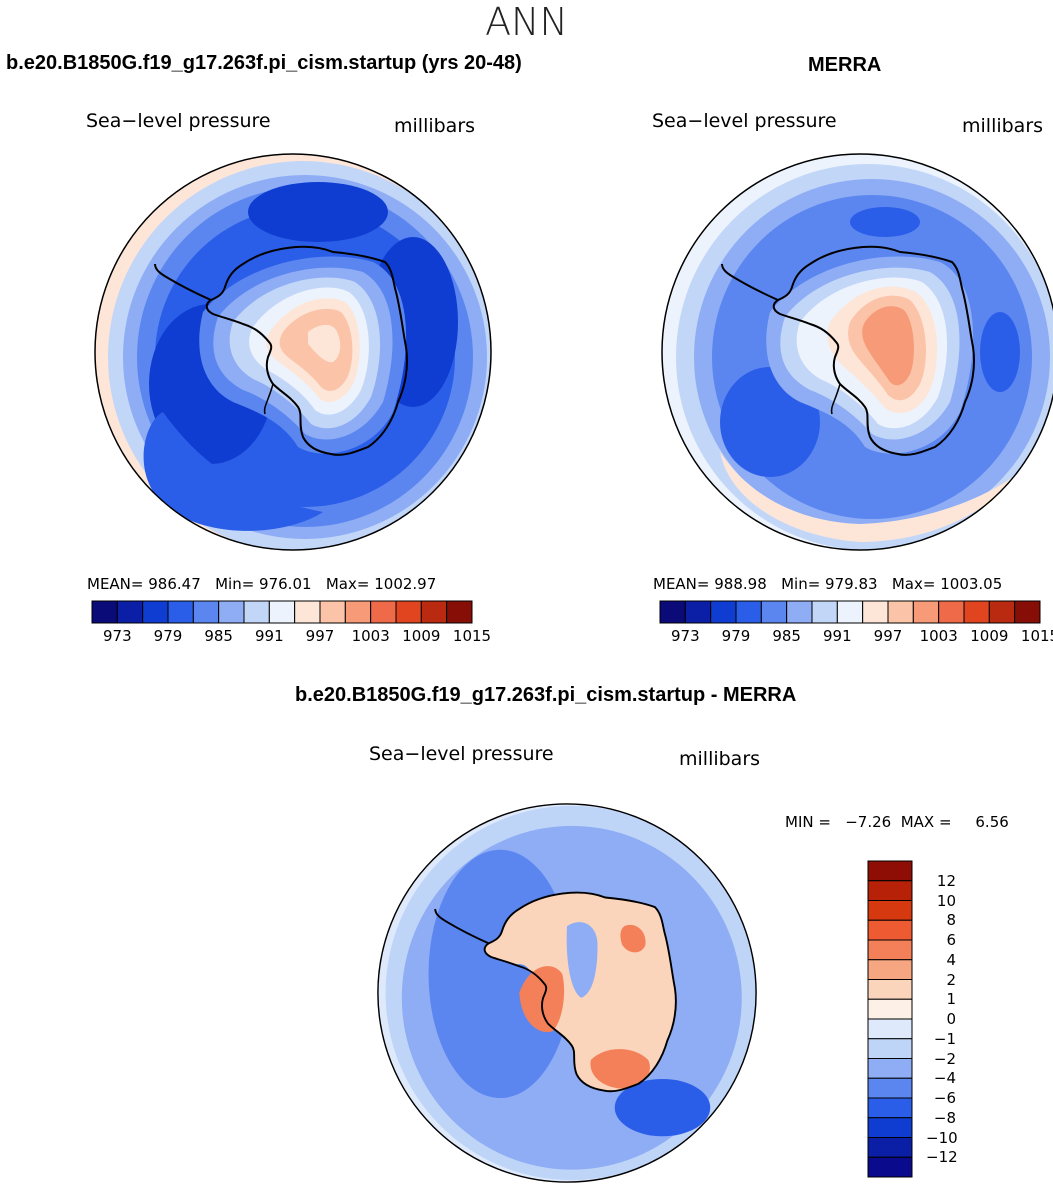 This screenshot has height=1187, width=1053. I want to click on diff-colorbar-tick-label: −4, so click(944, 1078).